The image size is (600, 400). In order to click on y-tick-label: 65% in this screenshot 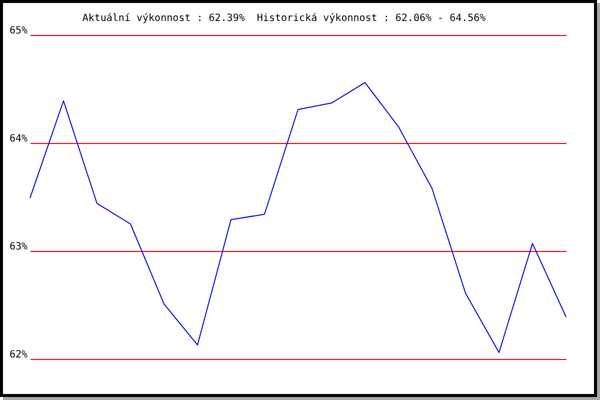, I will do `click(18, 31)`.